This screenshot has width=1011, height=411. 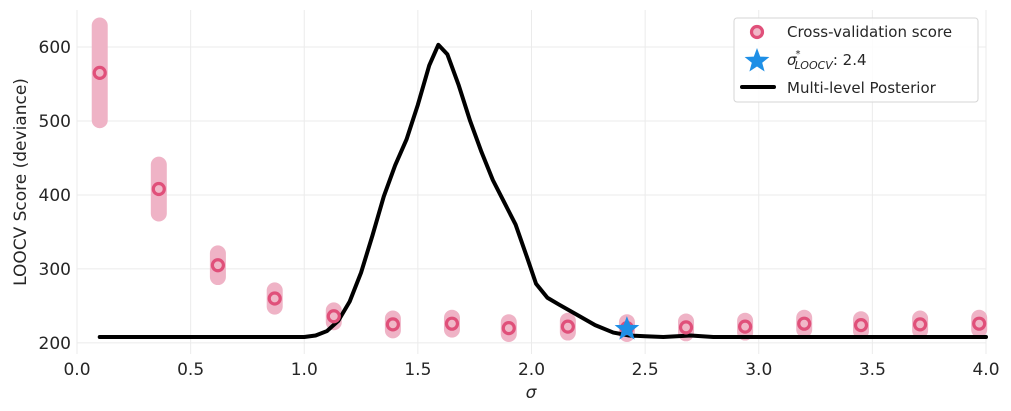 I want to click on optimum-star, so click(x=627, y=328).